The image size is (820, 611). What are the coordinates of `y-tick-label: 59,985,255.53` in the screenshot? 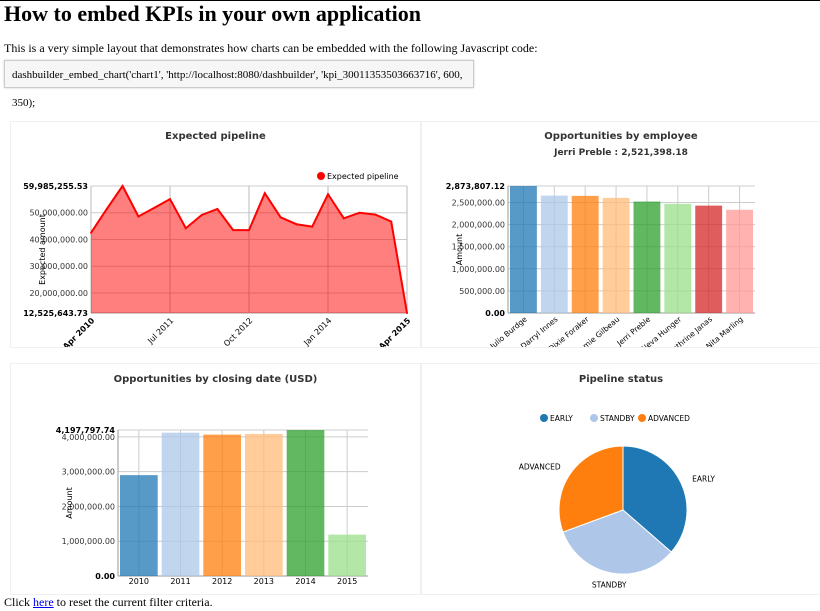 It's located at (55, 186).